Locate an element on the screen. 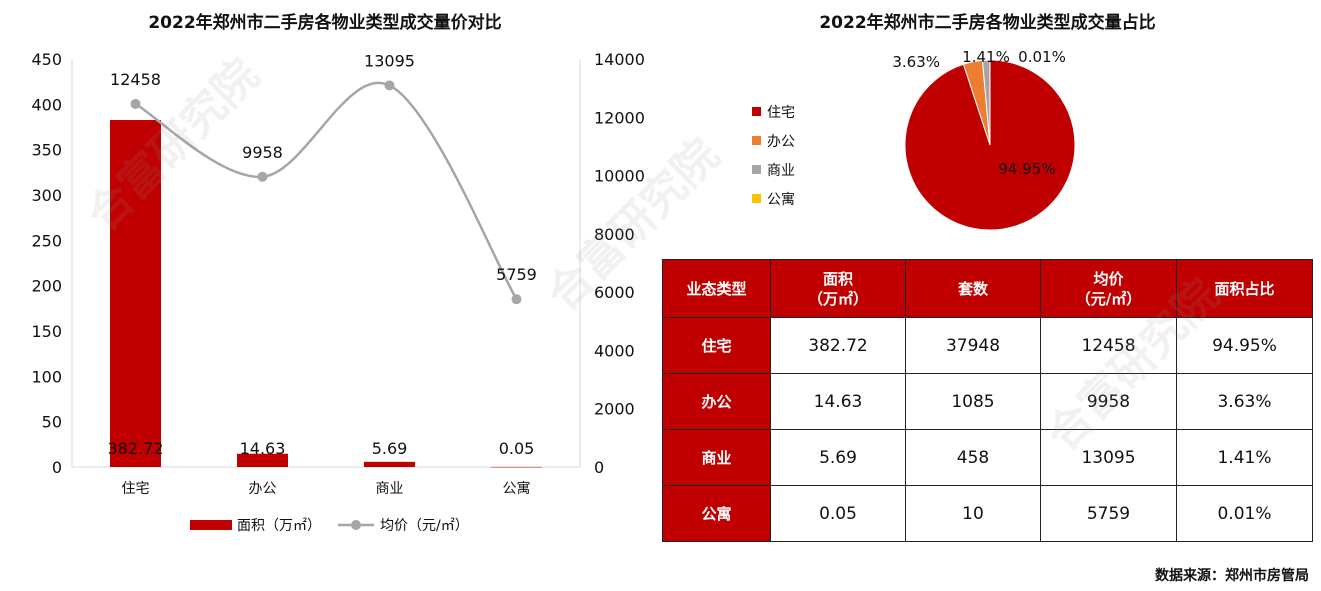 The width and height of the screenshot is (1321, 591). y-tick-label: 300 is located at coordinates (46, 195).